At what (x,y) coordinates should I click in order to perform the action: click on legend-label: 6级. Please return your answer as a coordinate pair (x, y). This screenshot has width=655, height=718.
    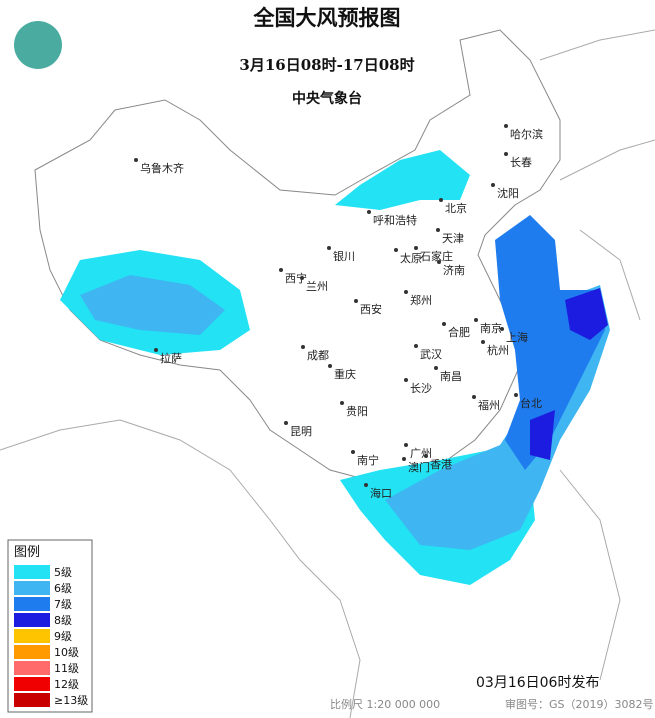
    Looking at the image, I should click on (63, 588).